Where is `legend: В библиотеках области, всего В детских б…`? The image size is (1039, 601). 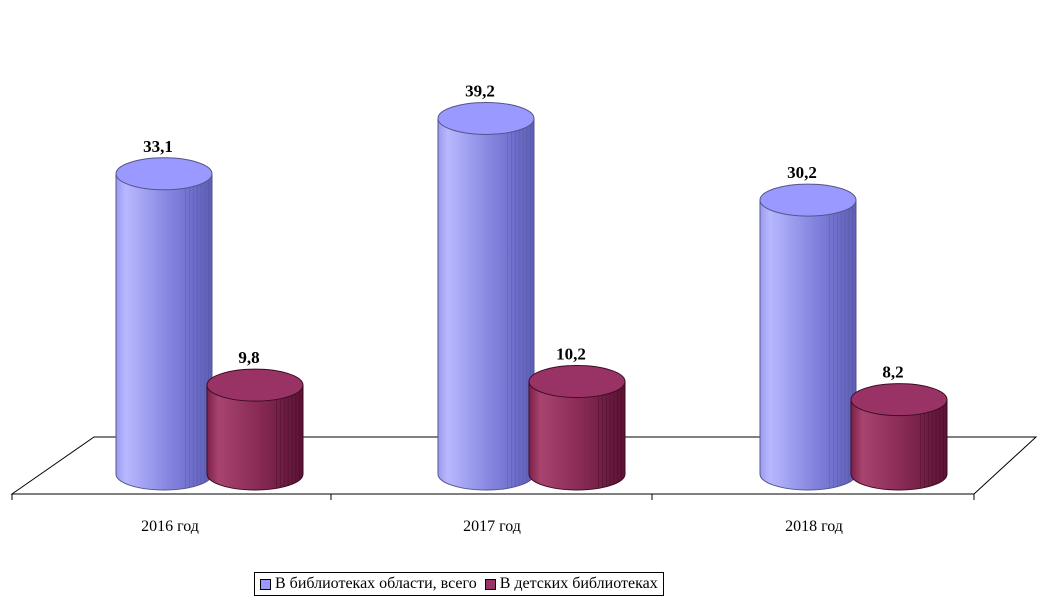
legend: В библиотеках области, всего В детских б… is located at coordinates (459, 584).